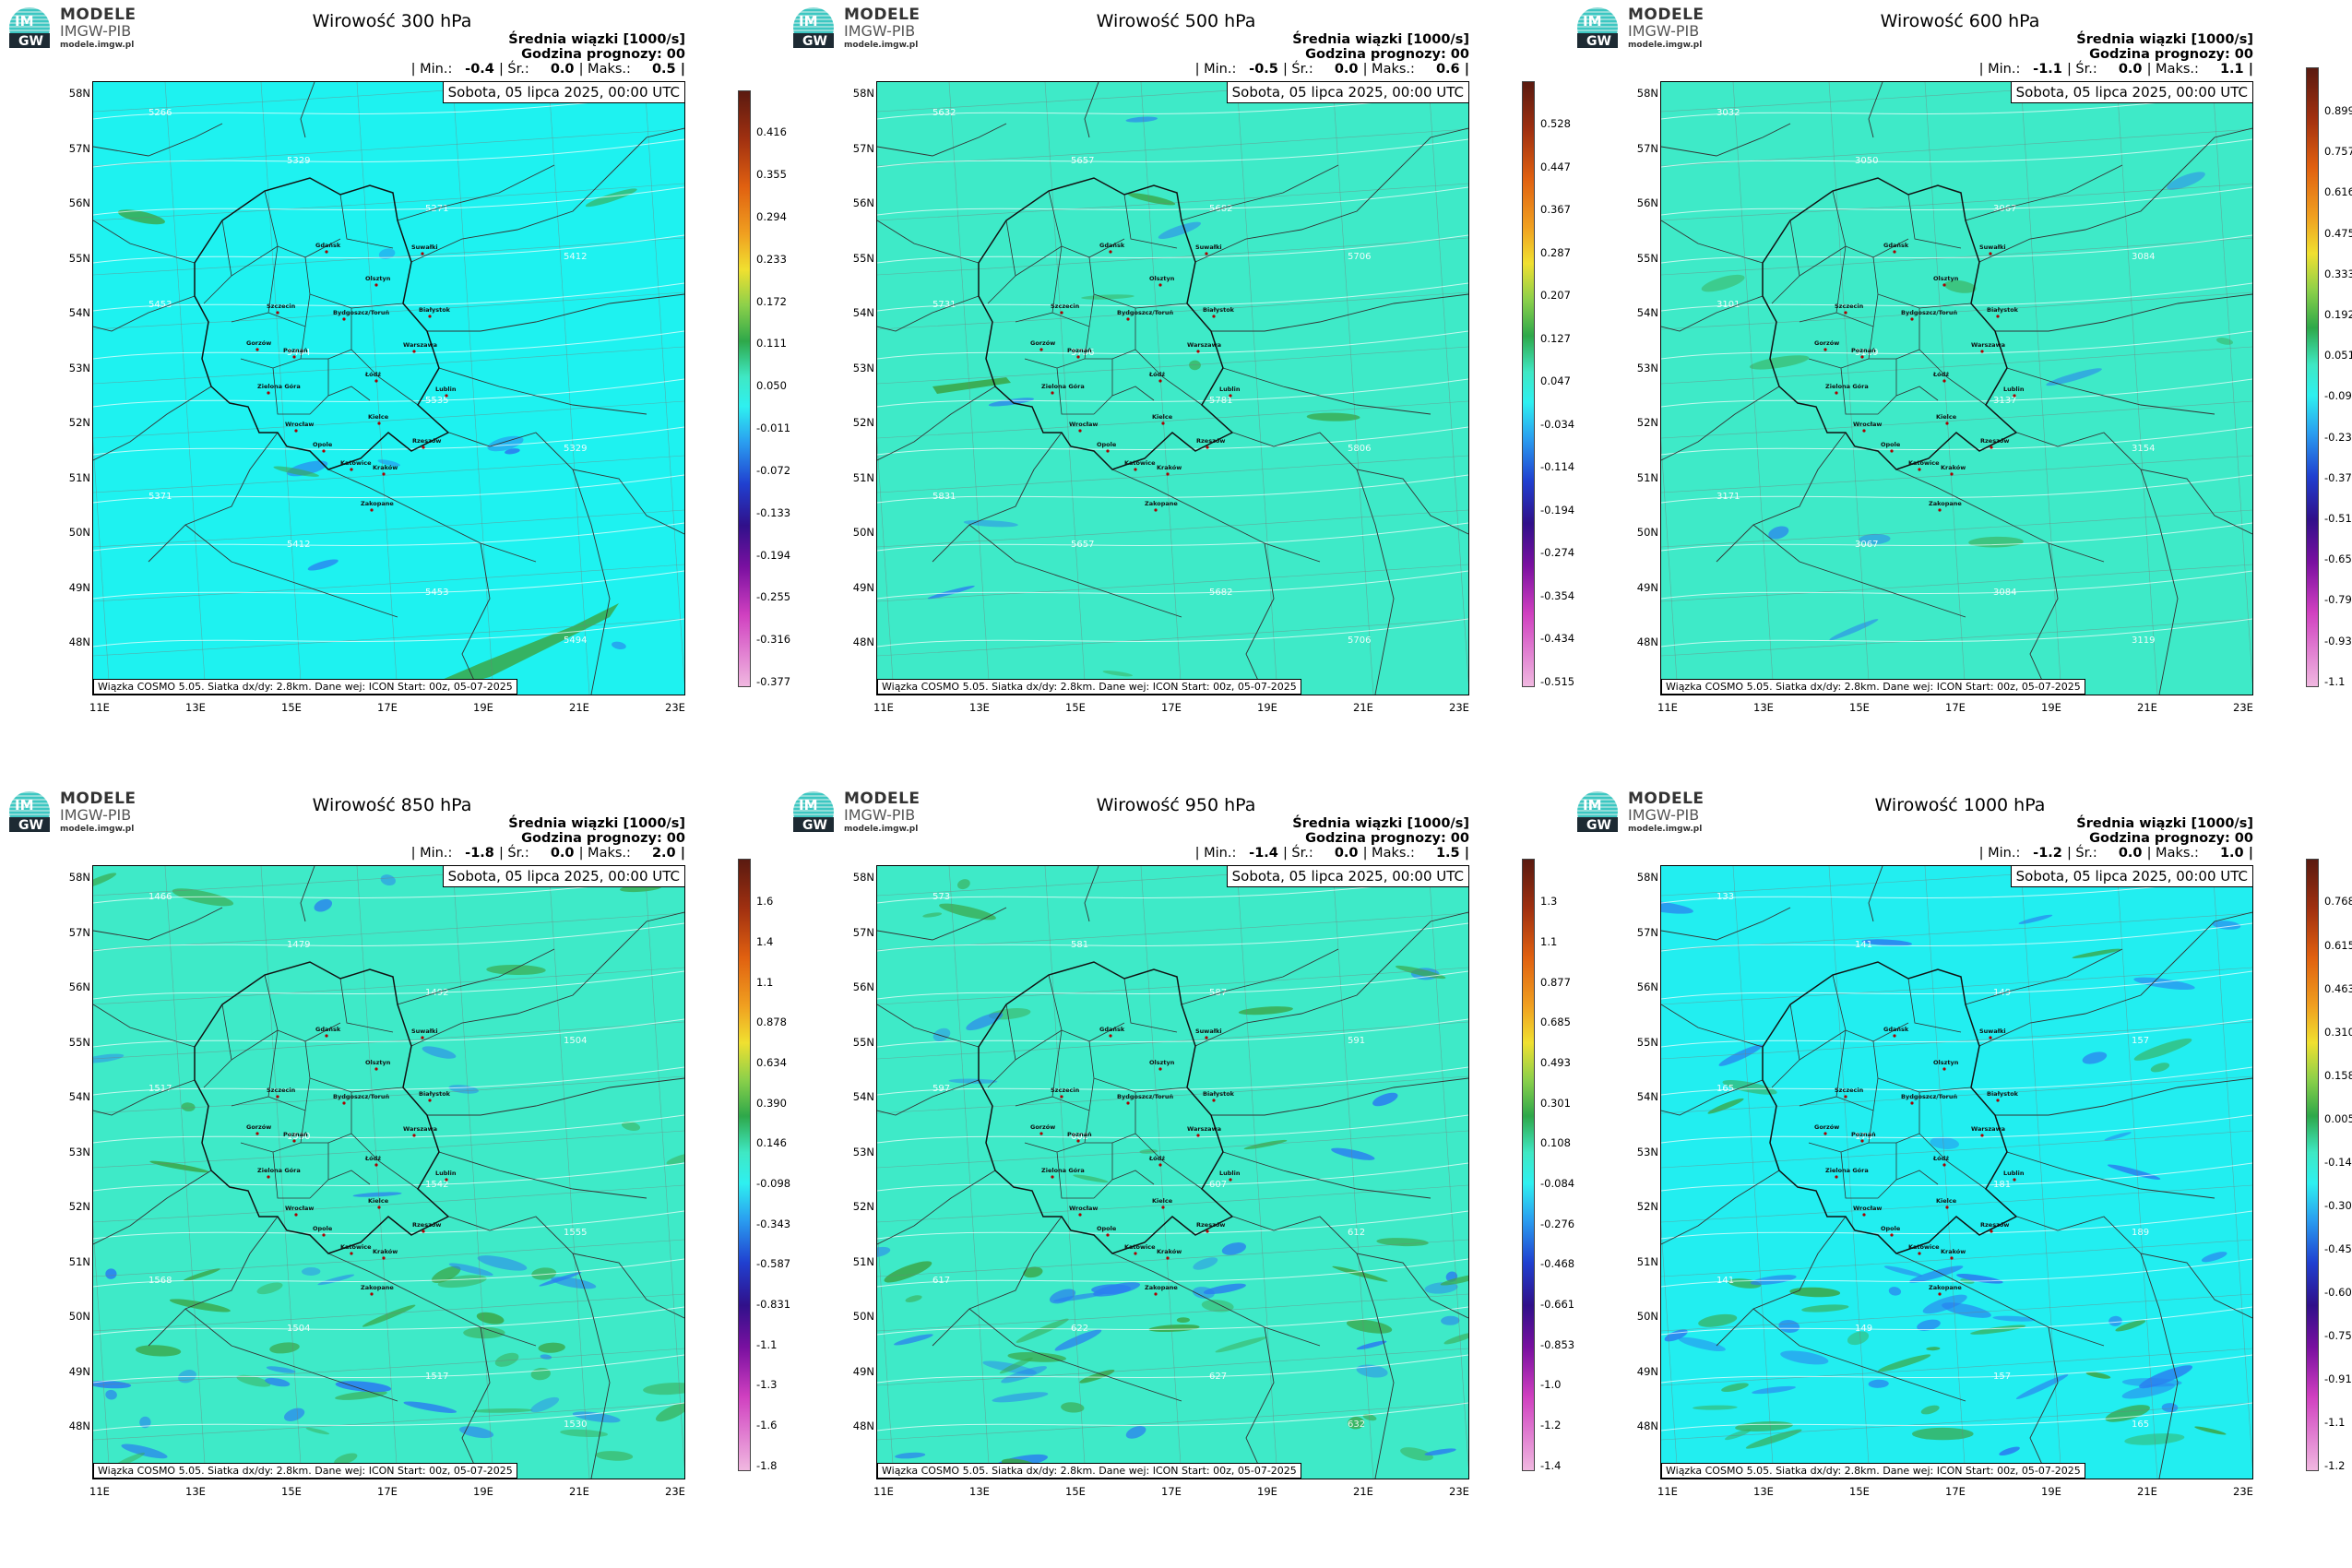 The width and height of the screenshot is (2352, 1568). What do you see at coordinates (279, 386) in the screenshot?
I see `city-label: Zielona Góra` at bounding box center [279, 386].